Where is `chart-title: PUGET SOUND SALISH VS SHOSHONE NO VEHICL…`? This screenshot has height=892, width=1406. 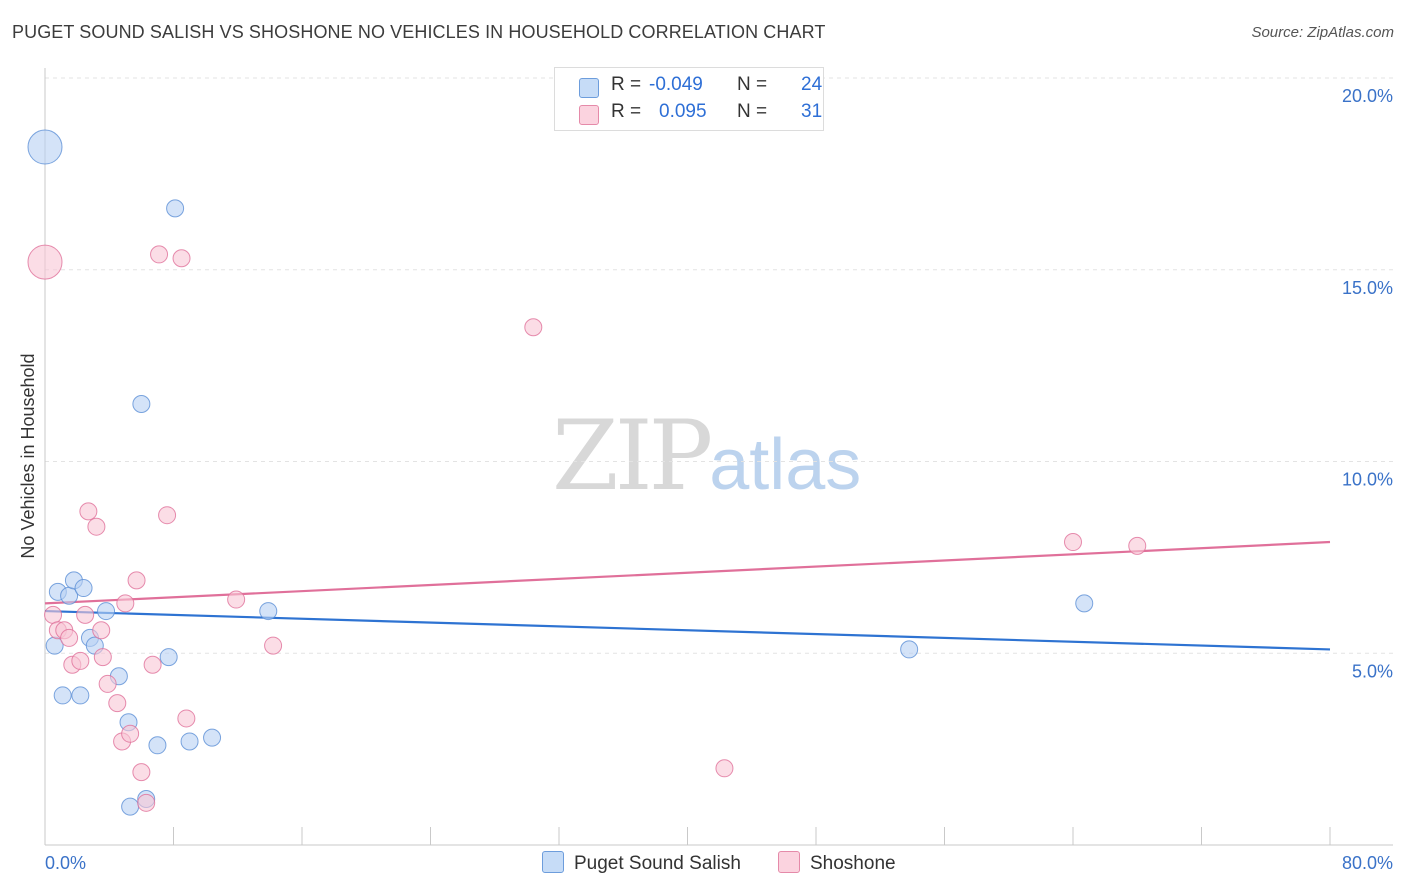
chart-title: PUGET SOUND SALISH VS SHOSHONE NO VEHICL… is located at coordinates (419, 32).